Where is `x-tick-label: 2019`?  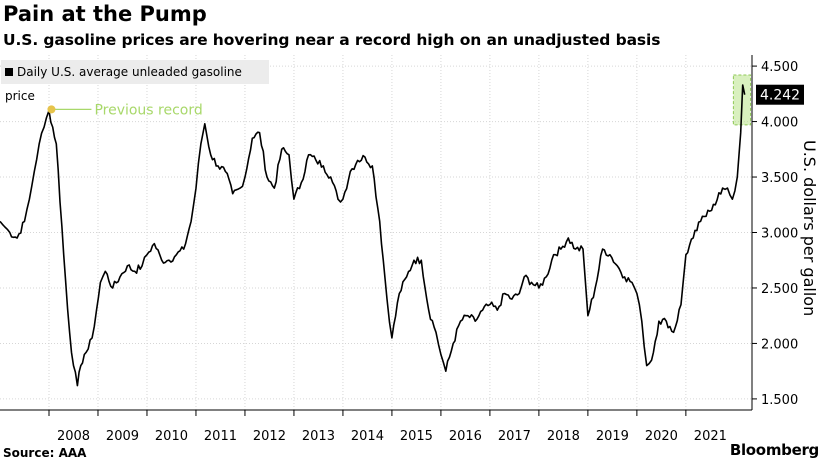
x-tick-label: 2019 is located at coordinates (612, 436).